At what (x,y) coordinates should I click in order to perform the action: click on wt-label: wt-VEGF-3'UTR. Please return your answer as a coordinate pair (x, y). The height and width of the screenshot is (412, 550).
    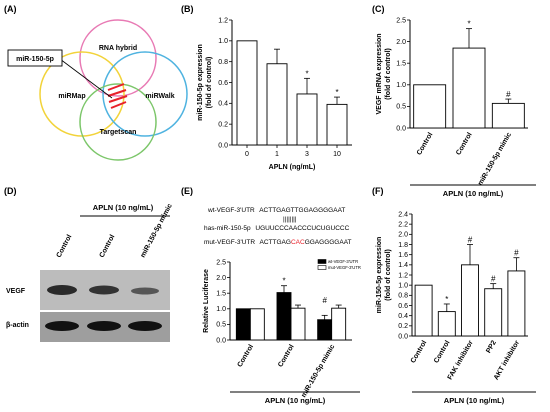
    Looking at the image, I should click on (231, 210).